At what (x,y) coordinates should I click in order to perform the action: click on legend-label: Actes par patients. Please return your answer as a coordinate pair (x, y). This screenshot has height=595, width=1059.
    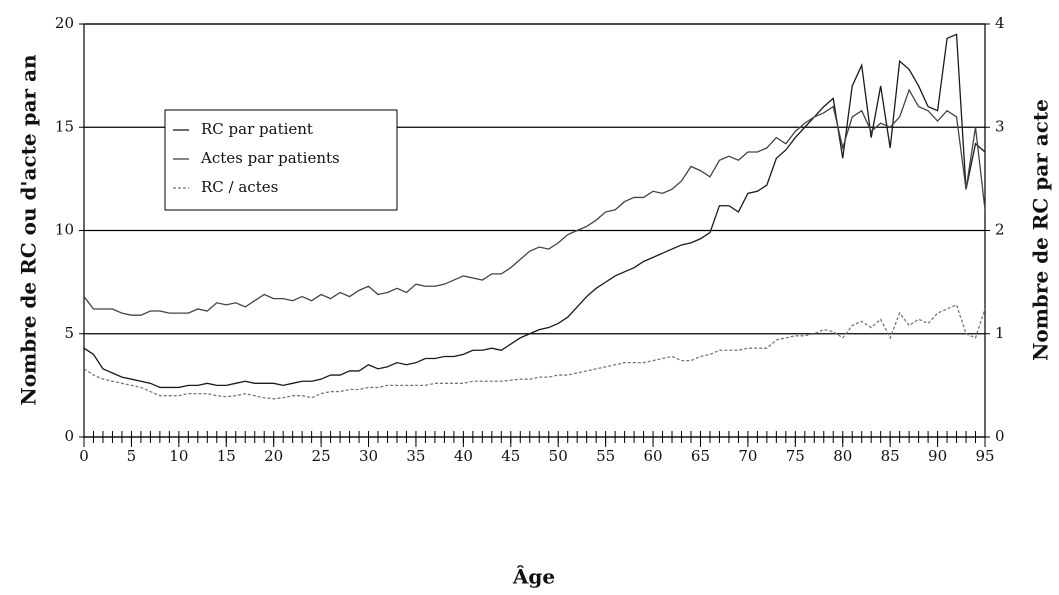
    Looking at the image, I should click on (270, 158).